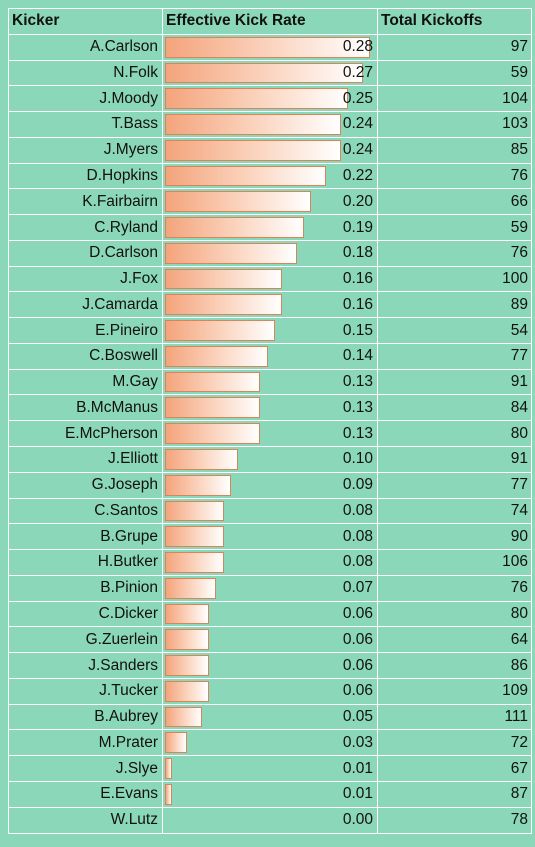 This screenshot has width=535, height=847. What do you see at coordinates (454, 253) in the screenshot?
I see `total-kickoffs: 76` at bounding box center [454, 253].